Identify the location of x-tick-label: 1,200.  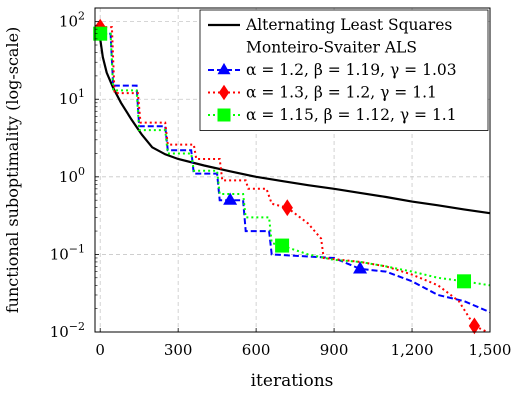
(412, 350).